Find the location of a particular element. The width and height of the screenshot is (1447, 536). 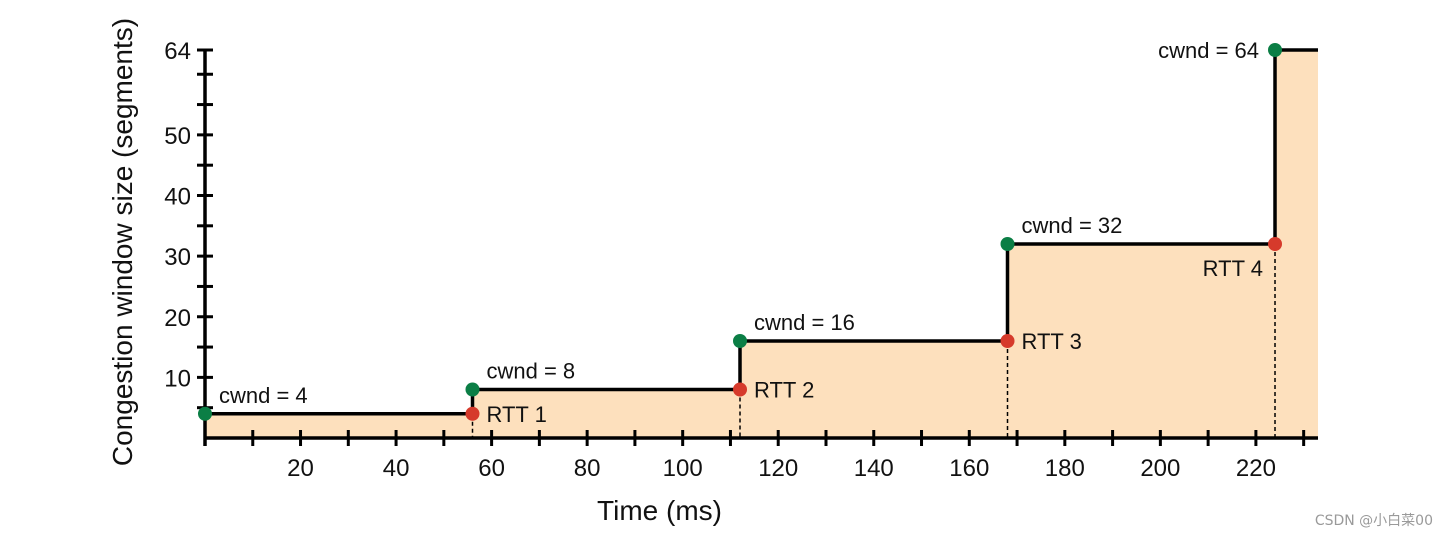

rtt-label: RTT 3 is located at coordinates (1052, 341).